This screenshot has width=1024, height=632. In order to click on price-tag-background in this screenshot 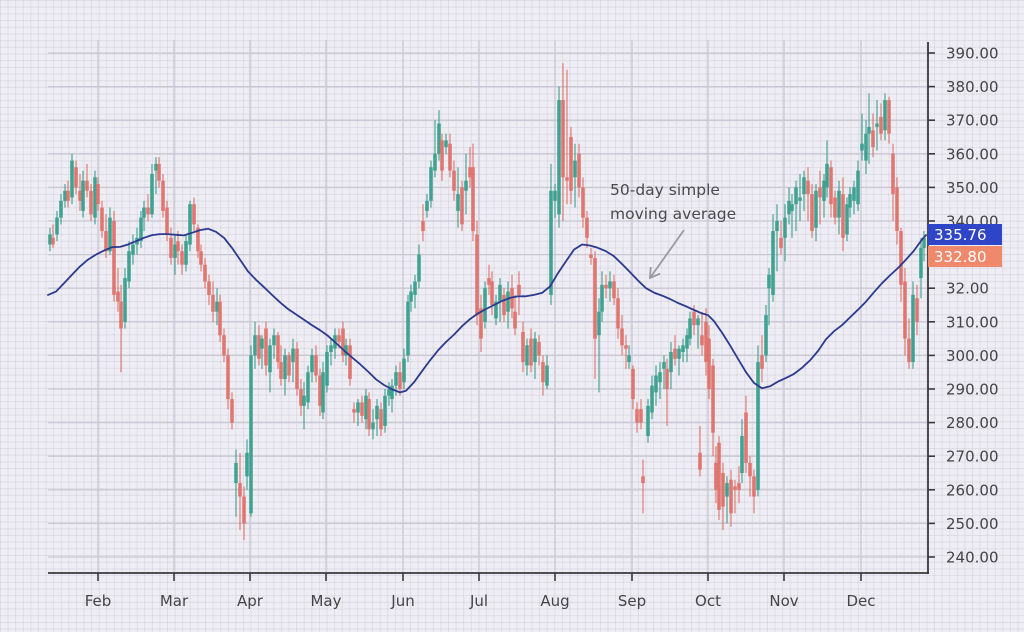, I will do `click(965, 256)`.